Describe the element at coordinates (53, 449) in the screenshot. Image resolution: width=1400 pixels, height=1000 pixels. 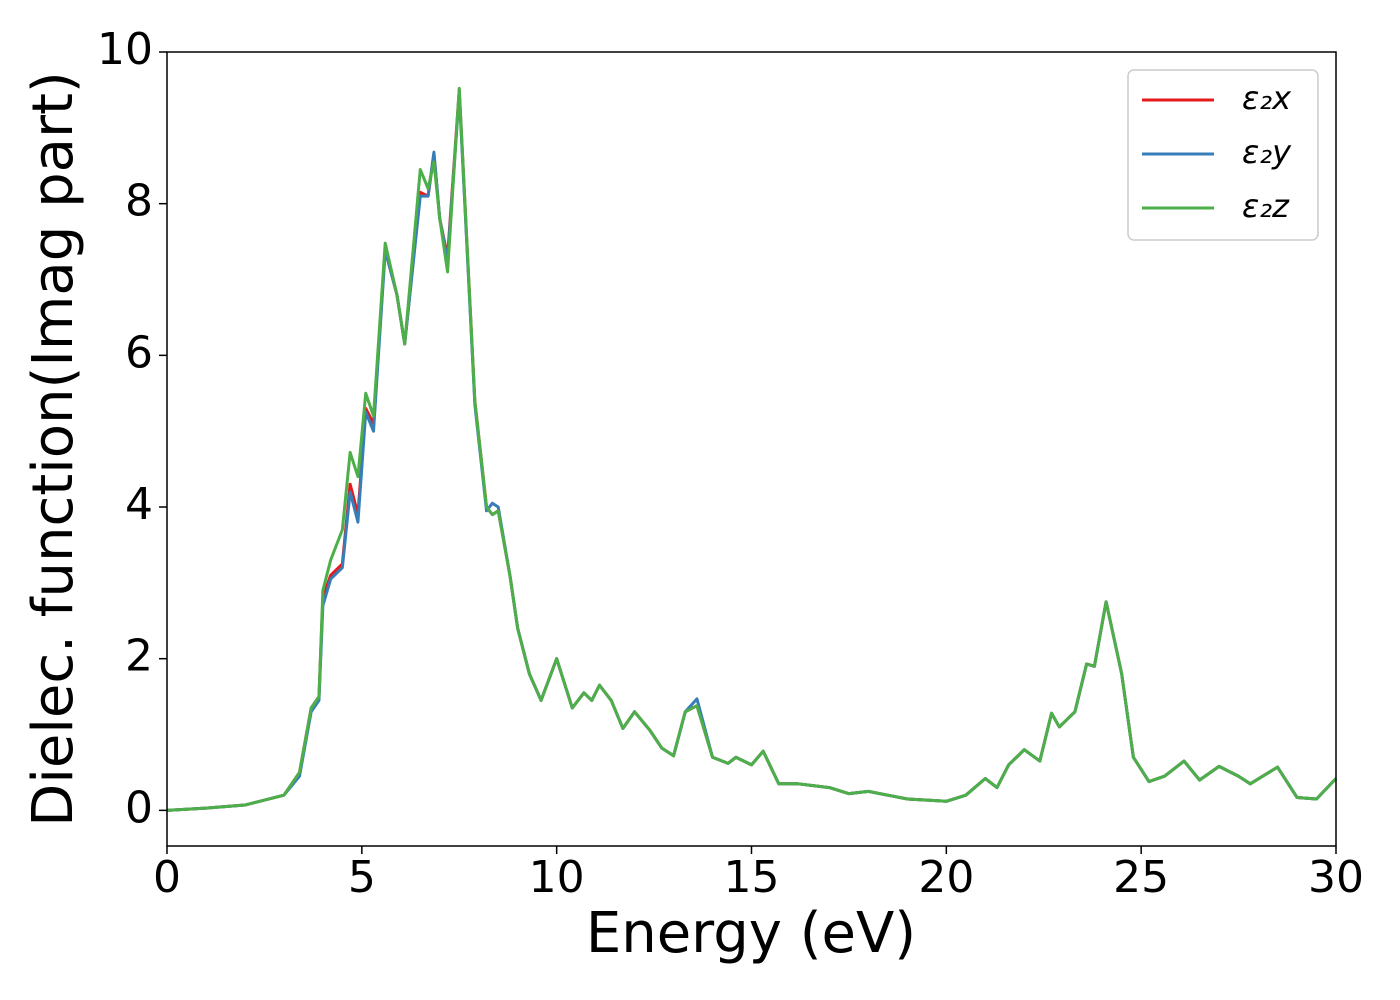
I see `y-axis-label: Dielec. function(Imag part)` at that location.